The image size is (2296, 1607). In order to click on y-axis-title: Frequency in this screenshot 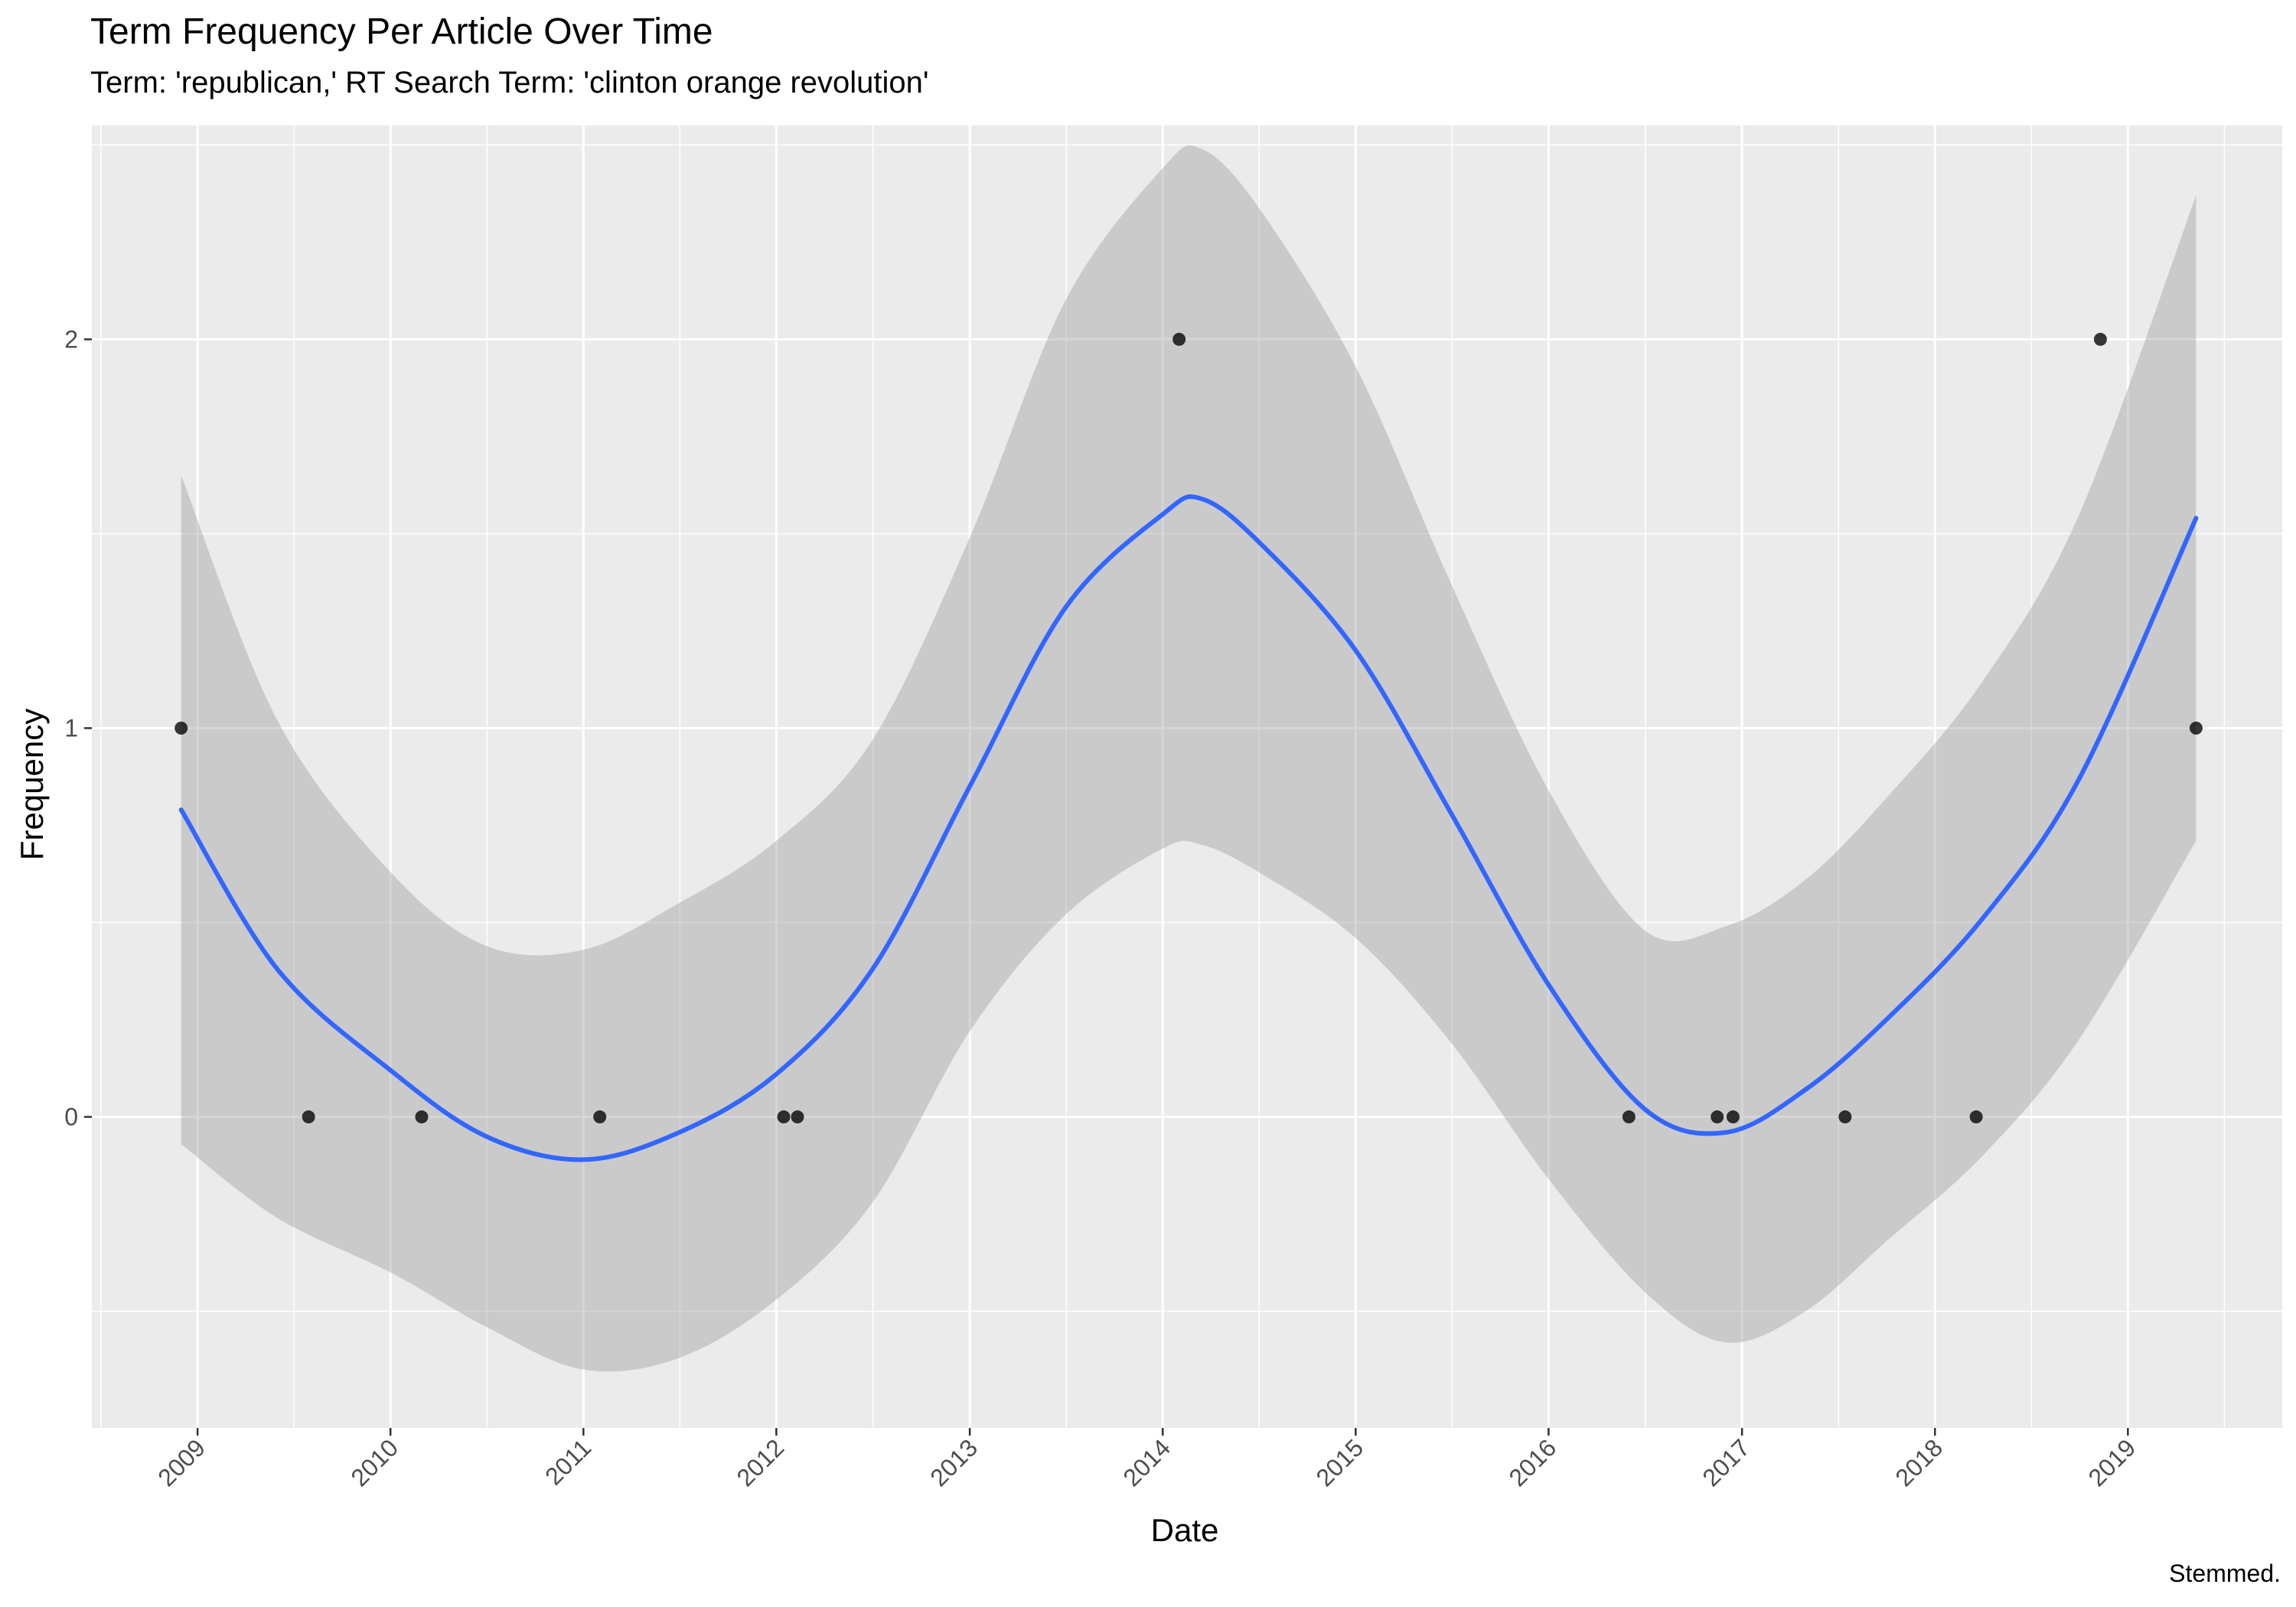, I will do `click(32, 784)`.